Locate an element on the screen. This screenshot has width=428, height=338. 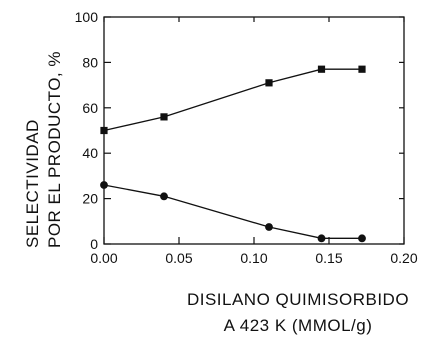
x-tick-label: 0.05 is located at coordinates (178, 258).